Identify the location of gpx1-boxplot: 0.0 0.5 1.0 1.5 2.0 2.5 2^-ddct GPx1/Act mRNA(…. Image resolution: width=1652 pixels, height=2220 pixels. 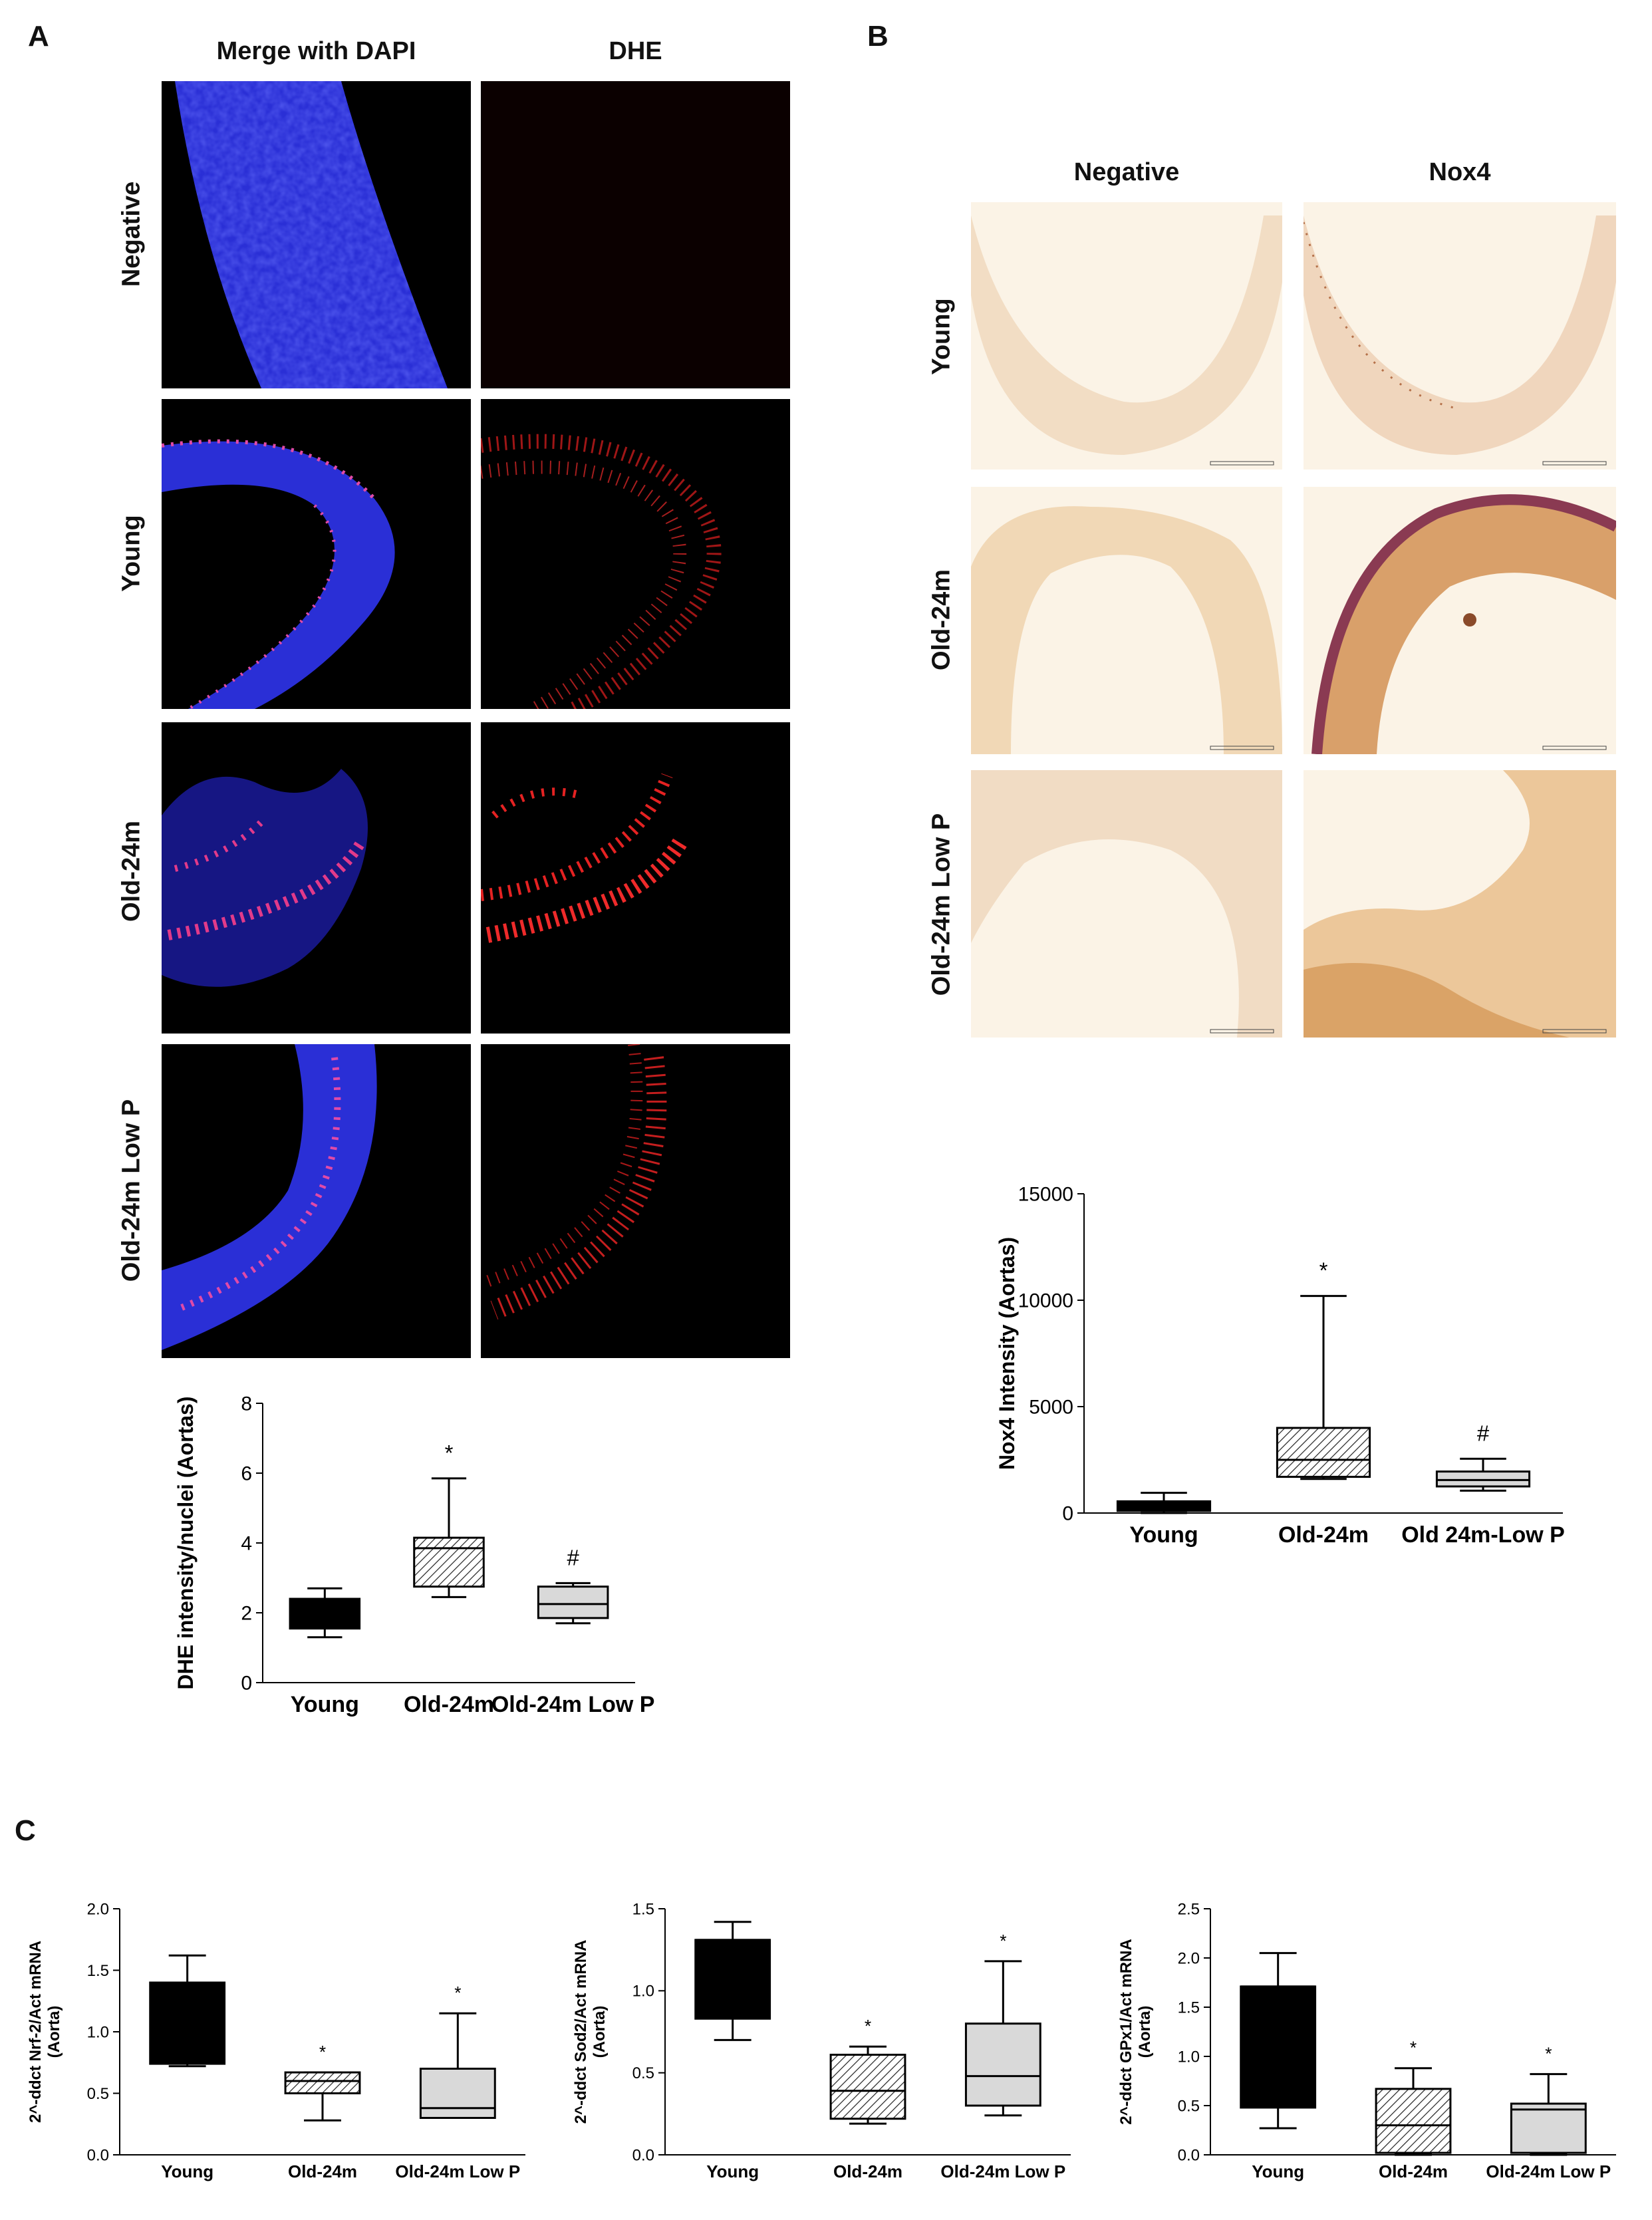
(1366, 2040).